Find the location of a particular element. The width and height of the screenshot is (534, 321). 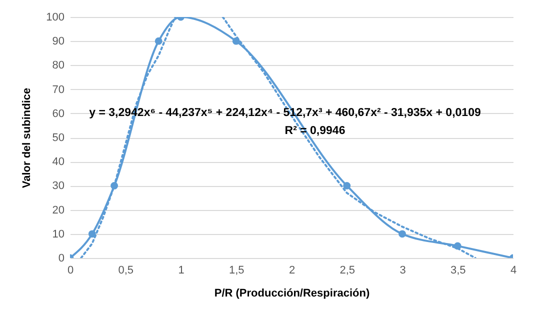

x-tick-label: 0 is located at coordinates (70, 270).